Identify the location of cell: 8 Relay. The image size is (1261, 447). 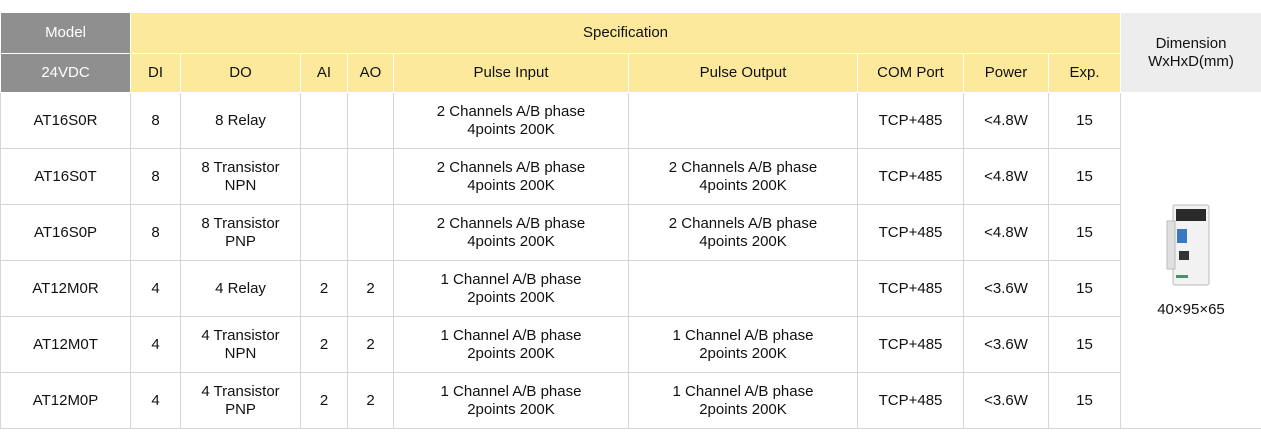
(241, 121).